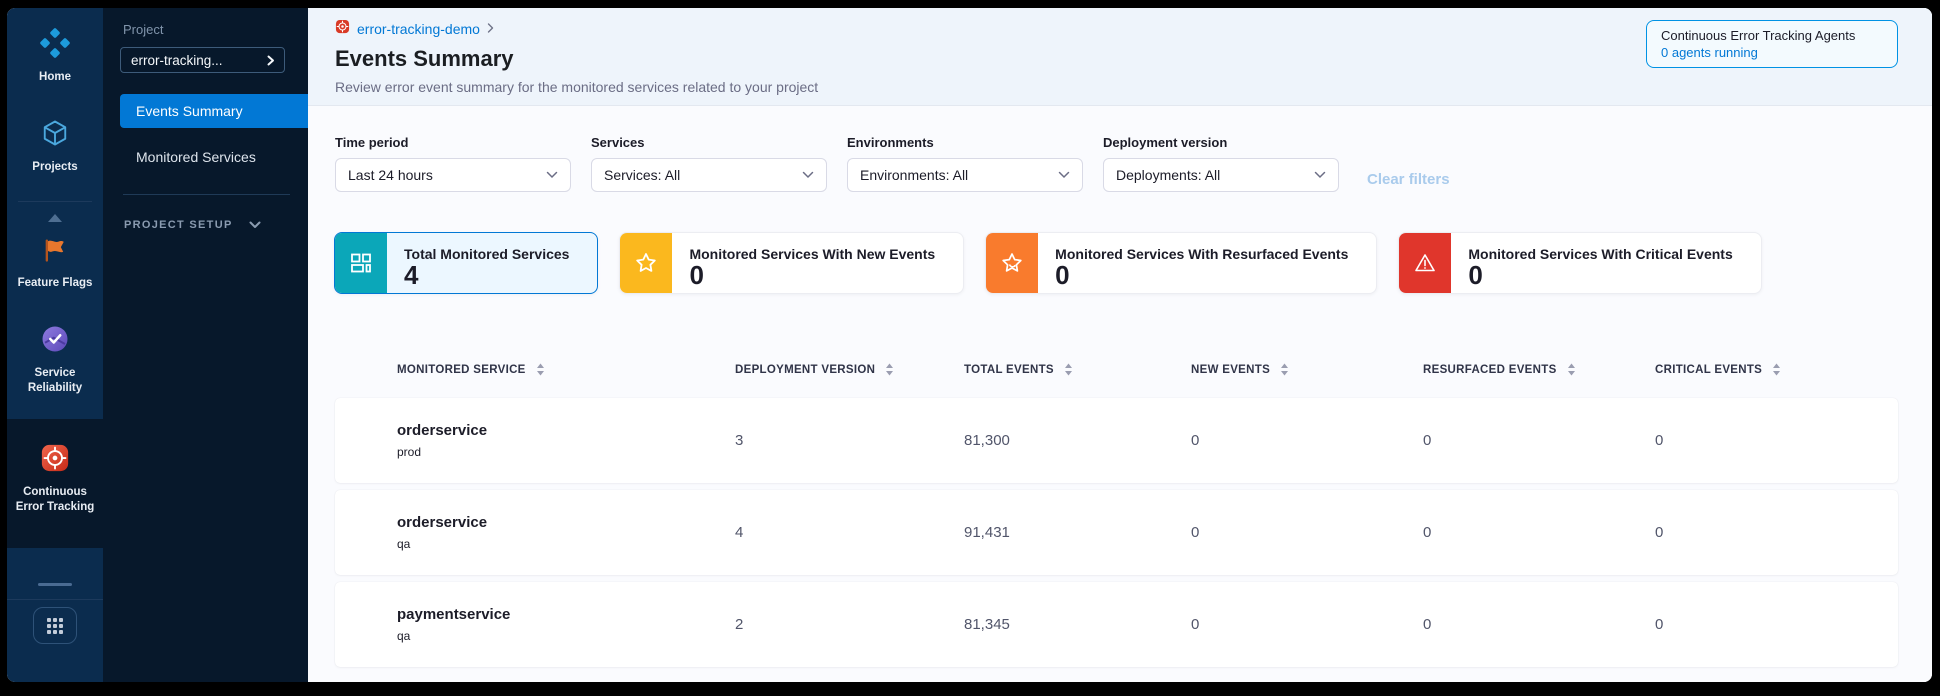 This screenshot has height=696, width=1940. What do you see at coordinates (206, 194) in the screenshot?
I see `panel-divider` at bounding box center [206, 194].